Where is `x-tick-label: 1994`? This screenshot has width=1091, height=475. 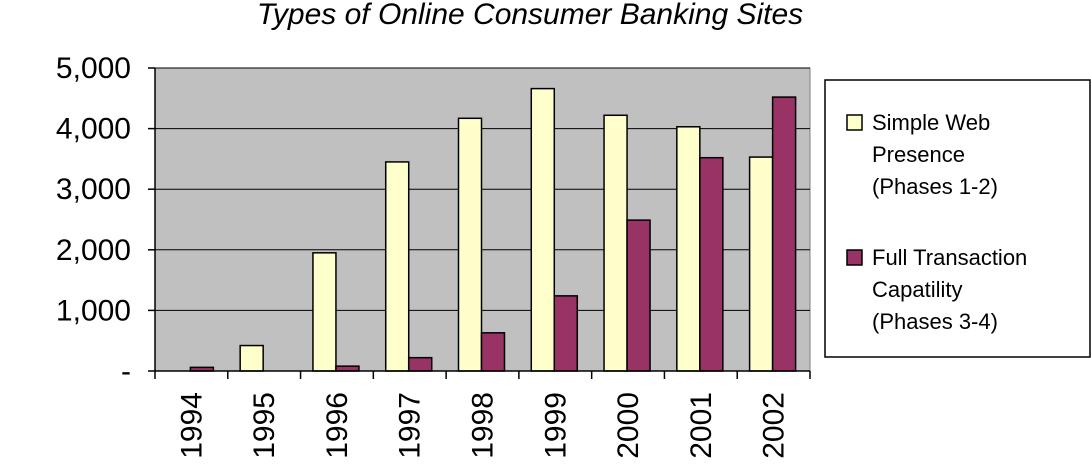
x-tick-label: 1994 is located at coordinates (191, 425).